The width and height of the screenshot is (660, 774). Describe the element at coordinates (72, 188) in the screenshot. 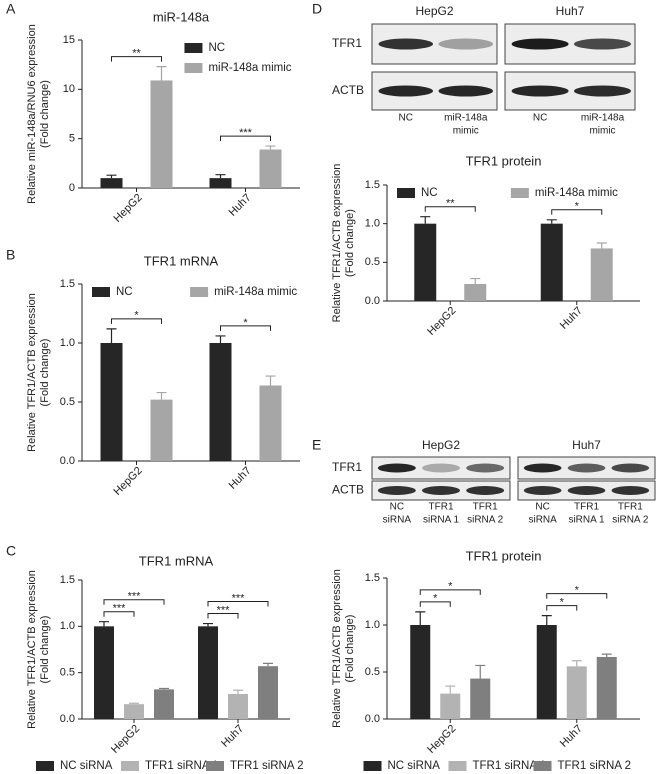

I see `y-tick-label: 0` at that location.